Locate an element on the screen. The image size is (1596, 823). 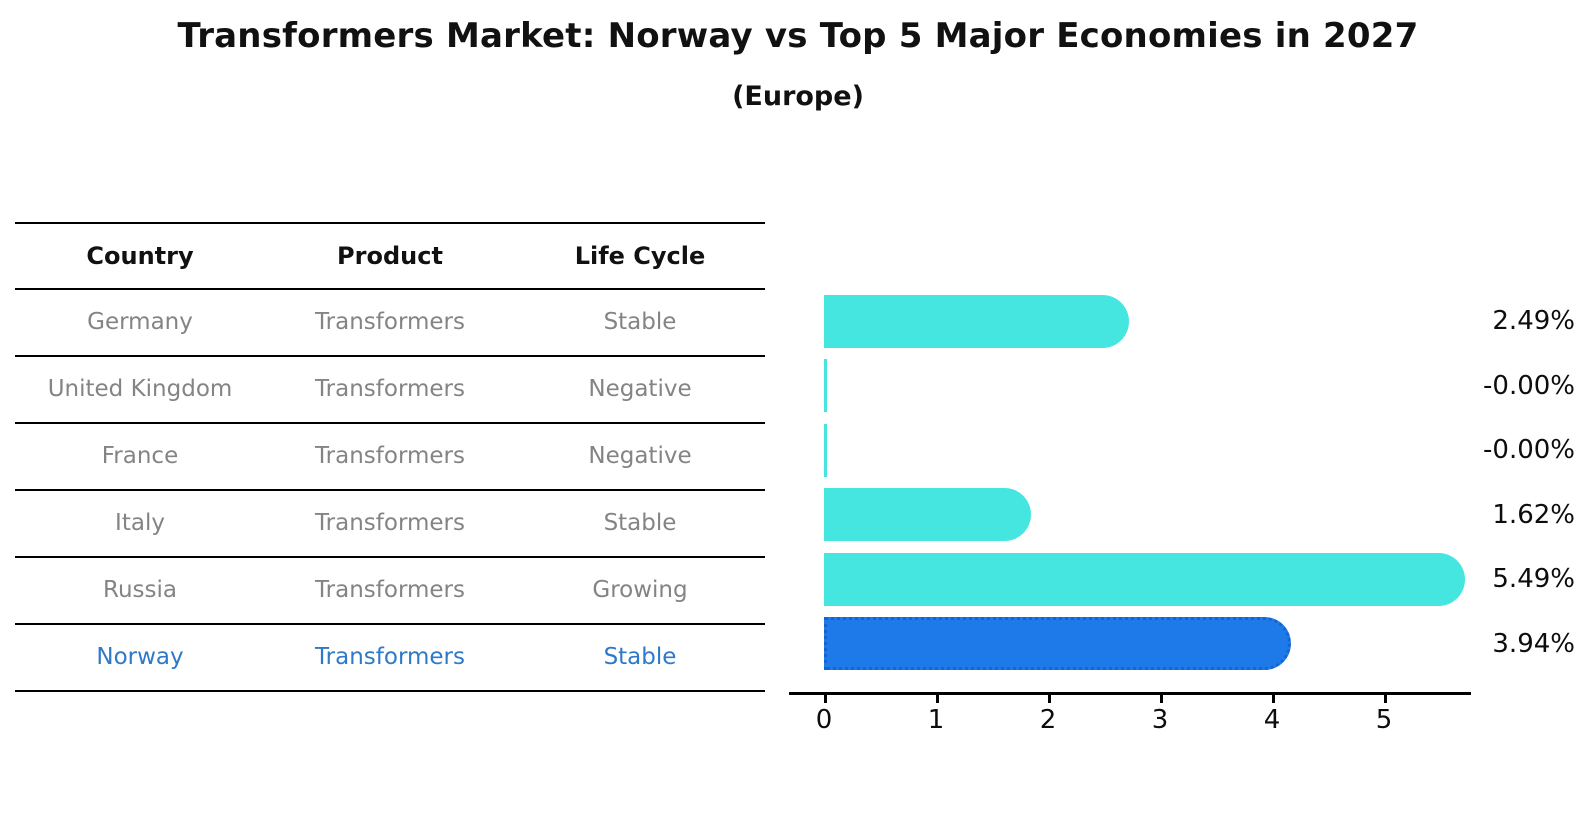
table-row: Germany Transformers Stable is located at coordinates (390, 321).